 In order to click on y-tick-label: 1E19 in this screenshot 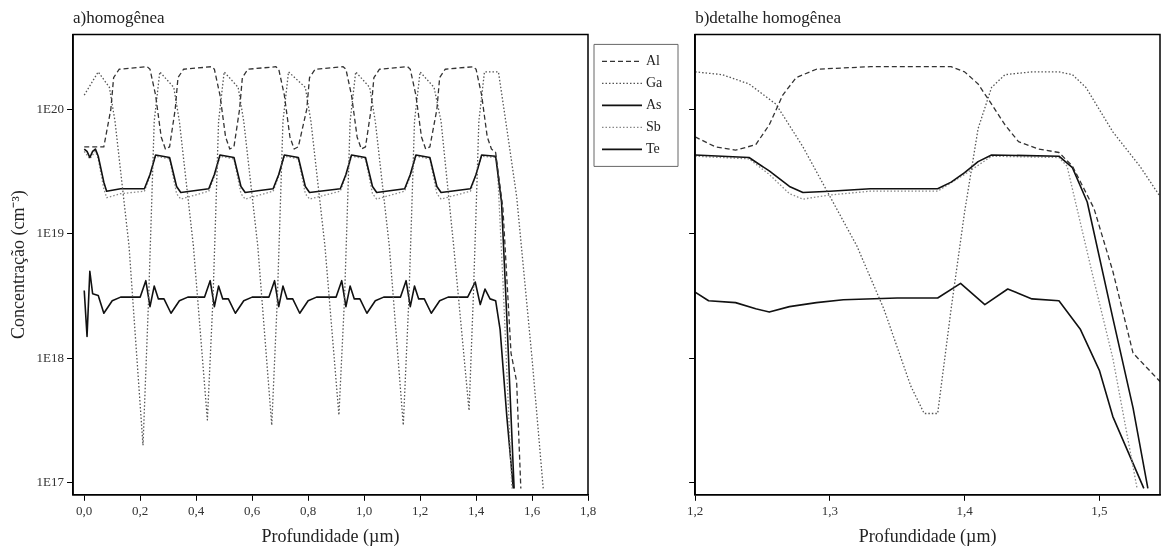, I will do `click(50, 233)`.